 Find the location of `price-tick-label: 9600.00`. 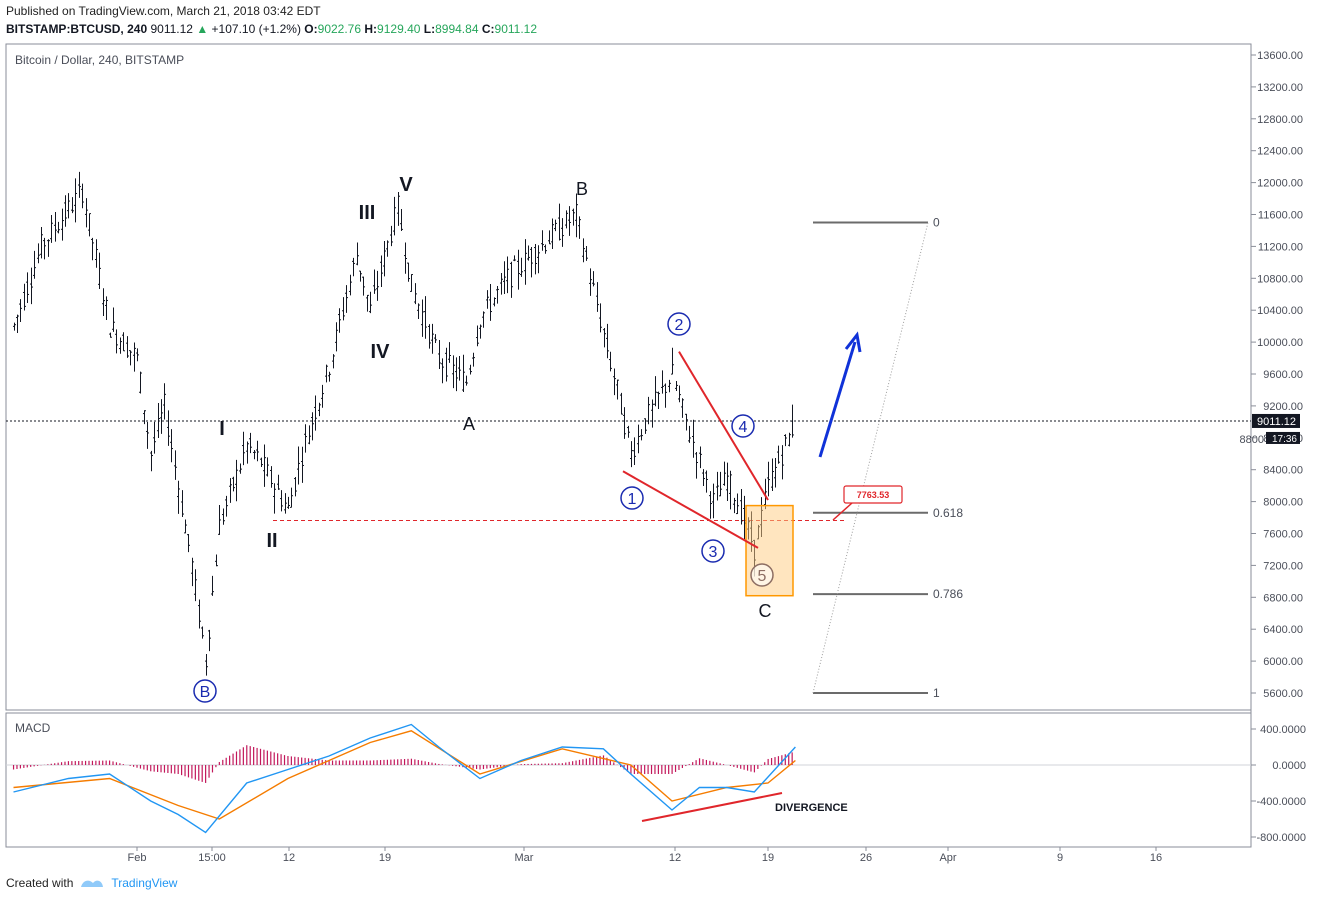

price-tick-label: 9600.00 is located at coordinates (1283, 375).